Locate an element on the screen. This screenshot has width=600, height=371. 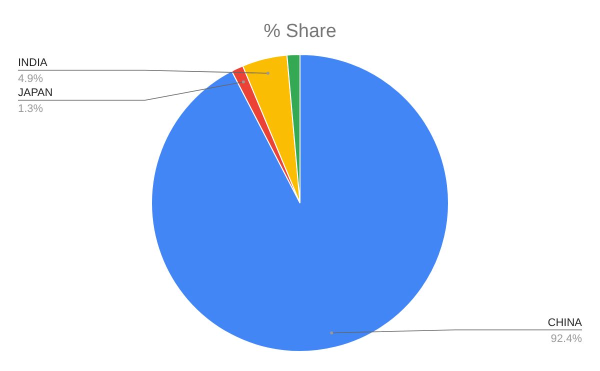
data-label: 4.9% is located at coordinates (31, 79).